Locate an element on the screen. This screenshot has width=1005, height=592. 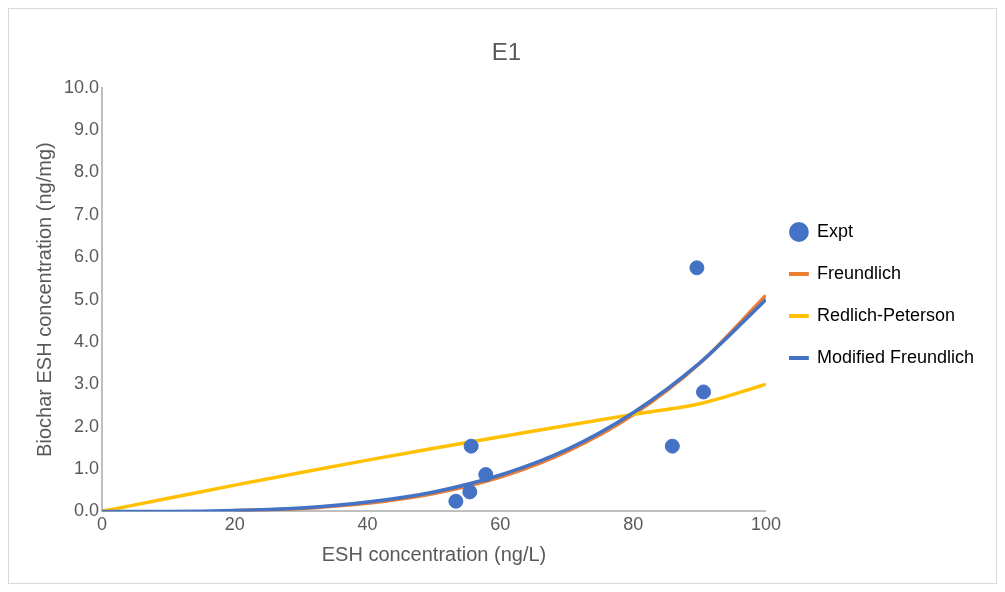
legend-label: Expt is located at coordinates (834, 230).